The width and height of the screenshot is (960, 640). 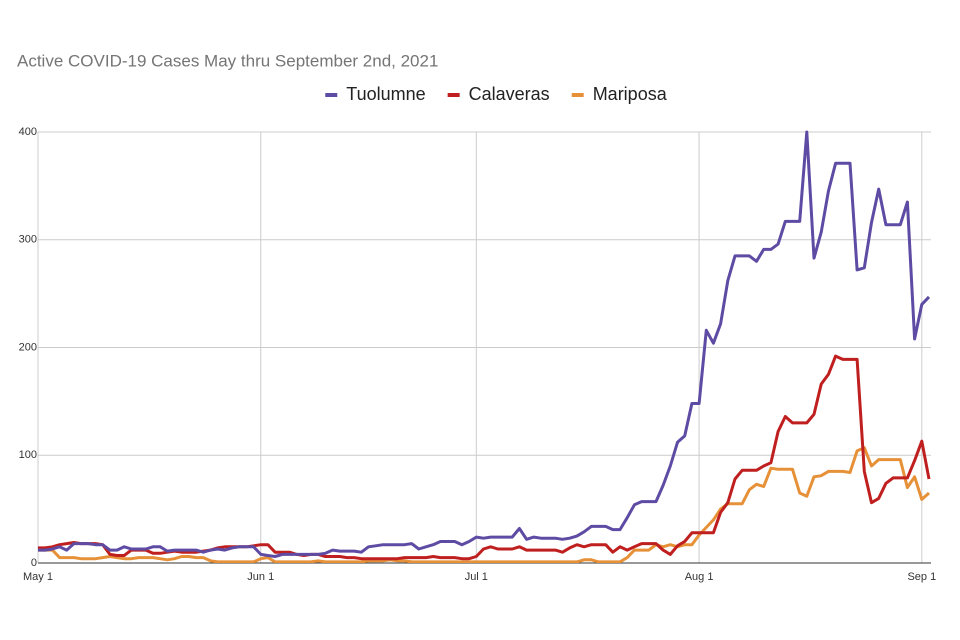 I want to click on y-tick-label: 200, so click(x=28, y=347).